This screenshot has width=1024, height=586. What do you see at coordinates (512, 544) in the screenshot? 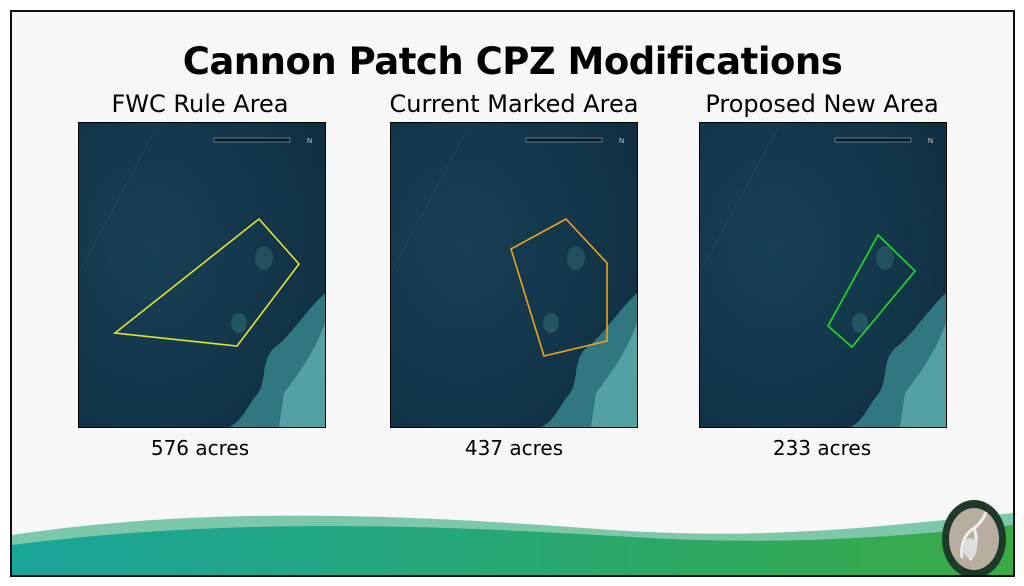
I see `decorative-wave` at bounding box center [512, 544].